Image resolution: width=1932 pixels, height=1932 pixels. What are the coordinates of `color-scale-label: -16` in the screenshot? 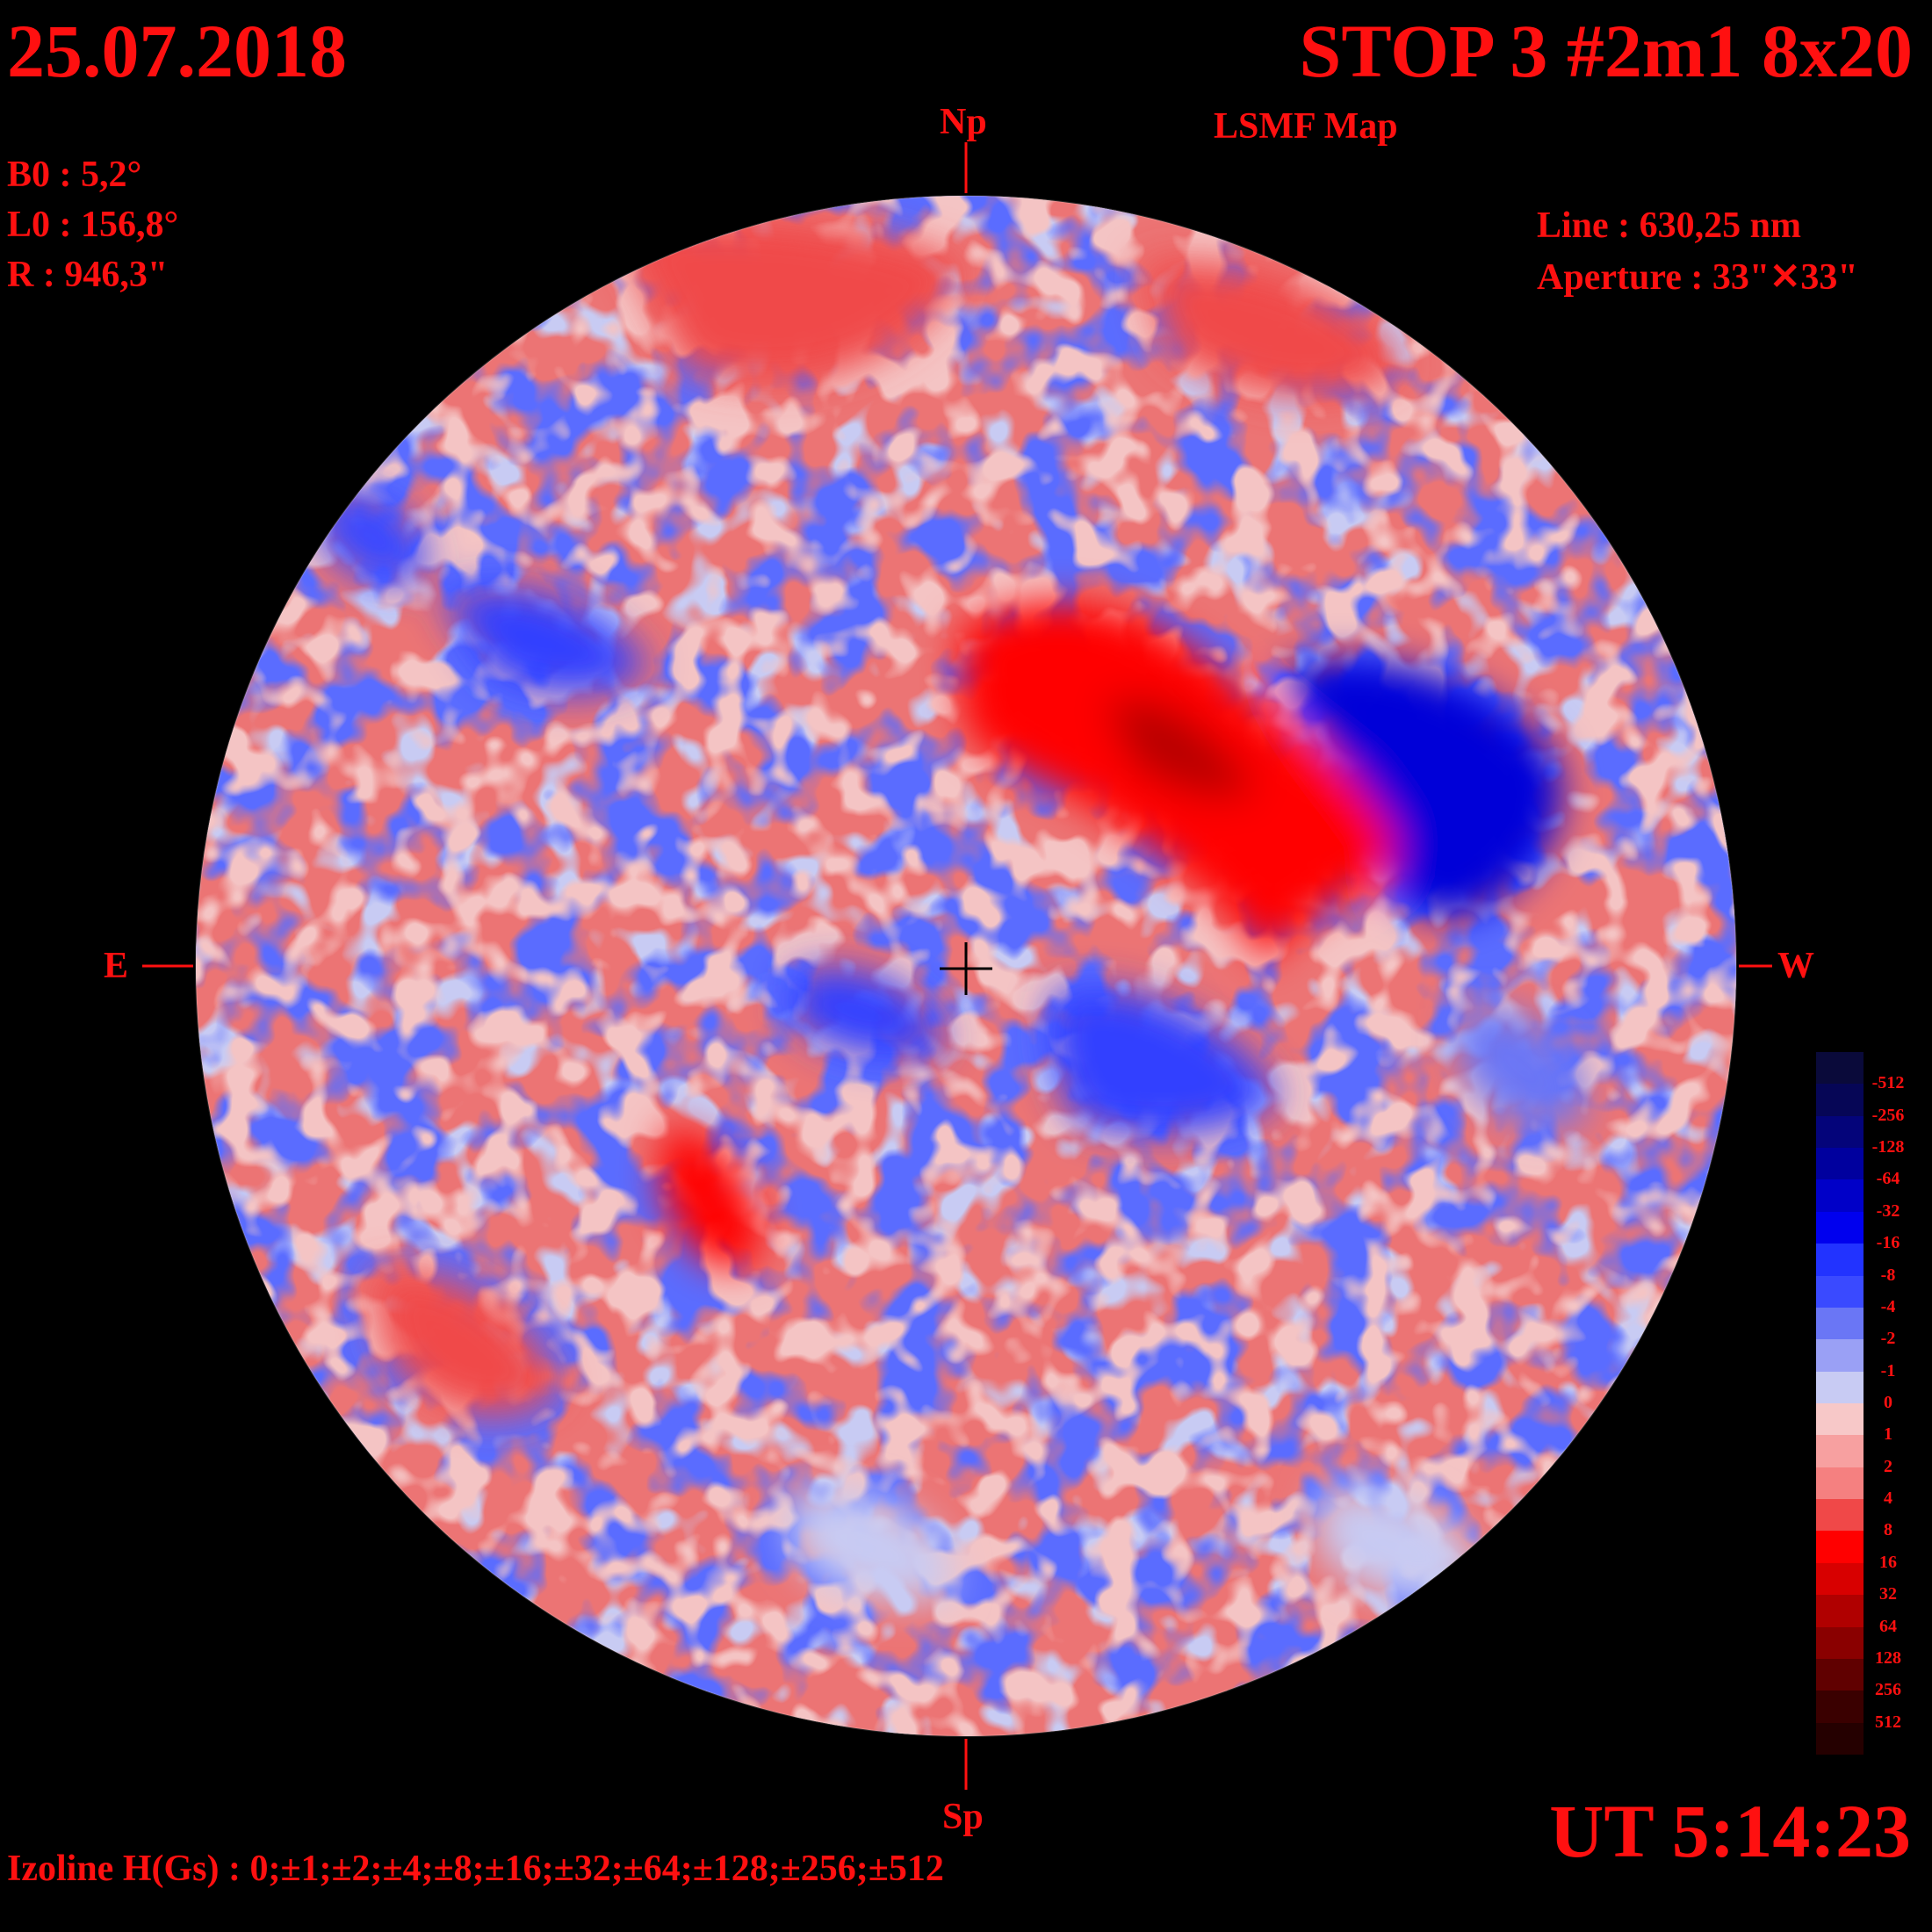 It's located at (1888, 1243).